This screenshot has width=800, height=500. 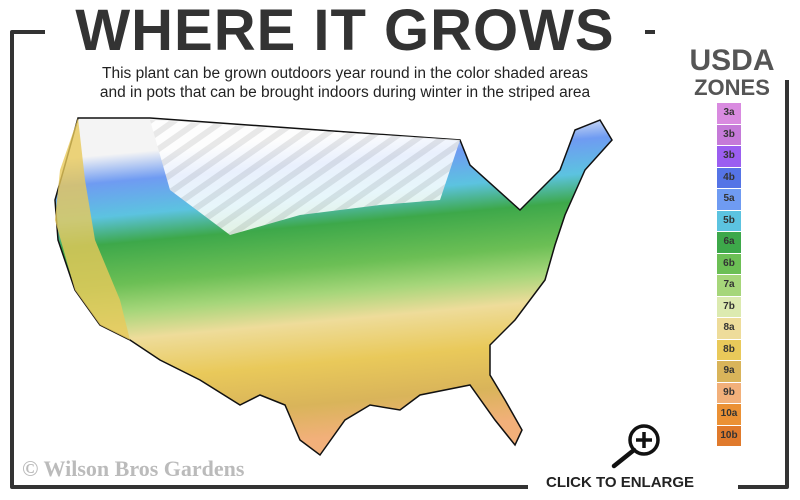 I want to click on legend-zone-10a: 10a, so click(x=729, y=414).